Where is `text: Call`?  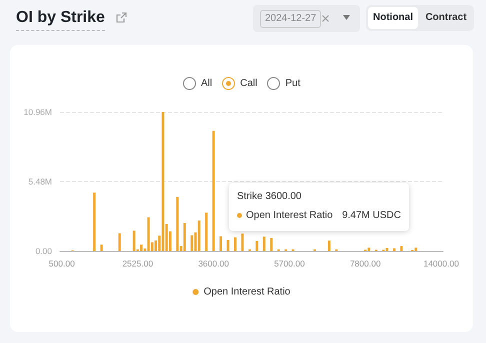
text: Call is located at coordinates (248, 84).